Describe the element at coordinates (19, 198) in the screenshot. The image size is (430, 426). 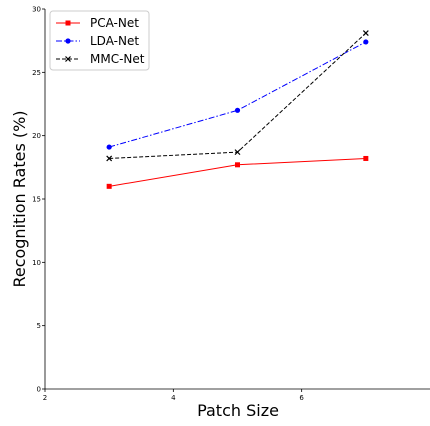
I see `y-axis-title: Recognition Rates (%)` at that location.